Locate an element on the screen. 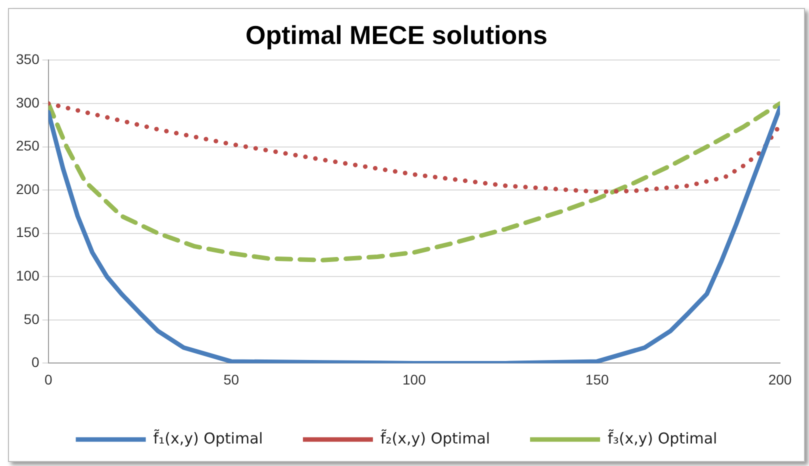 This screenshot has width=809, height=466. x-tick-label: 200 is located at coordinates (780, 379).